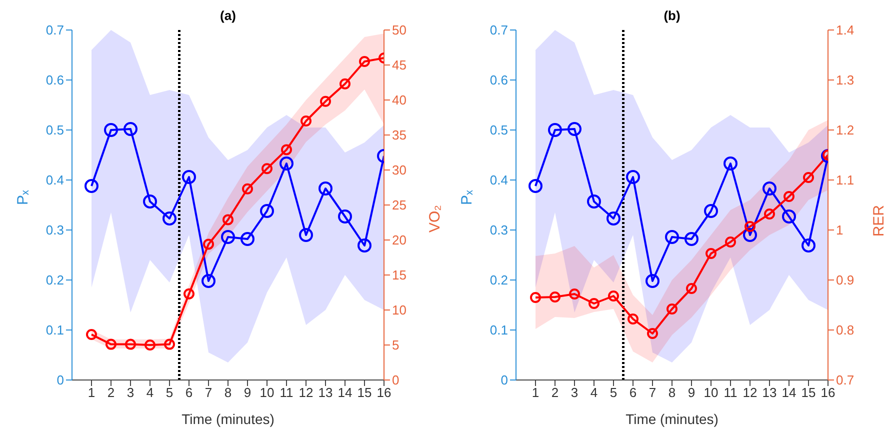 The image size is (893, 442). I want to click on y2-tick-label: 10, so click(399, 310).